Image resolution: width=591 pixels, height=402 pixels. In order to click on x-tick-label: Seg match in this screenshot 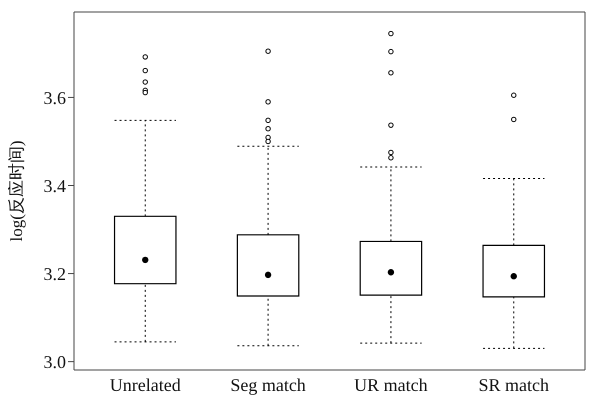, I will do `click(268, 384)`.